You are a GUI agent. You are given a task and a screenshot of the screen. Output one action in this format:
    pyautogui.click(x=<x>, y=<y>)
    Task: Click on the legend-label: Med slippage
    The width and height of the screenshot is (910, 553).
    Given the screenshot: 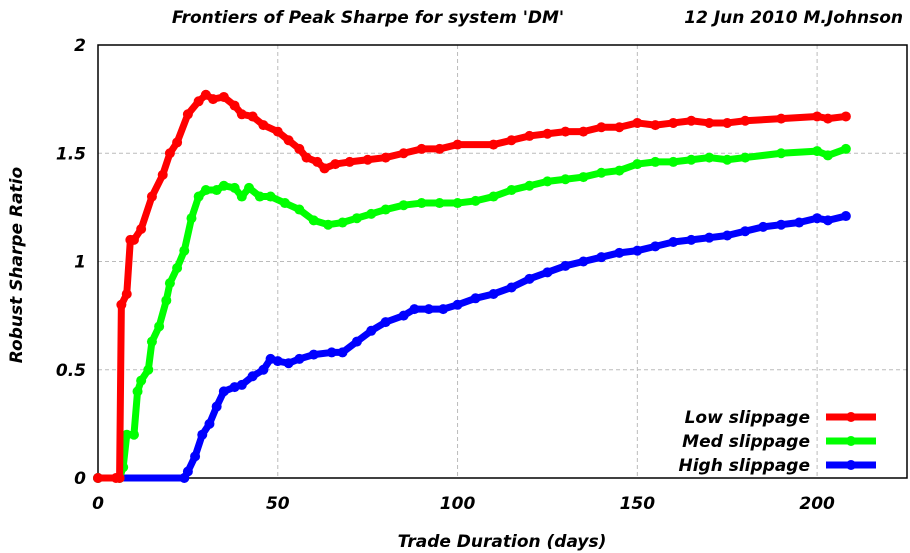 What is the action you would take?
    pyautogui.click(x=746, y=442)
    